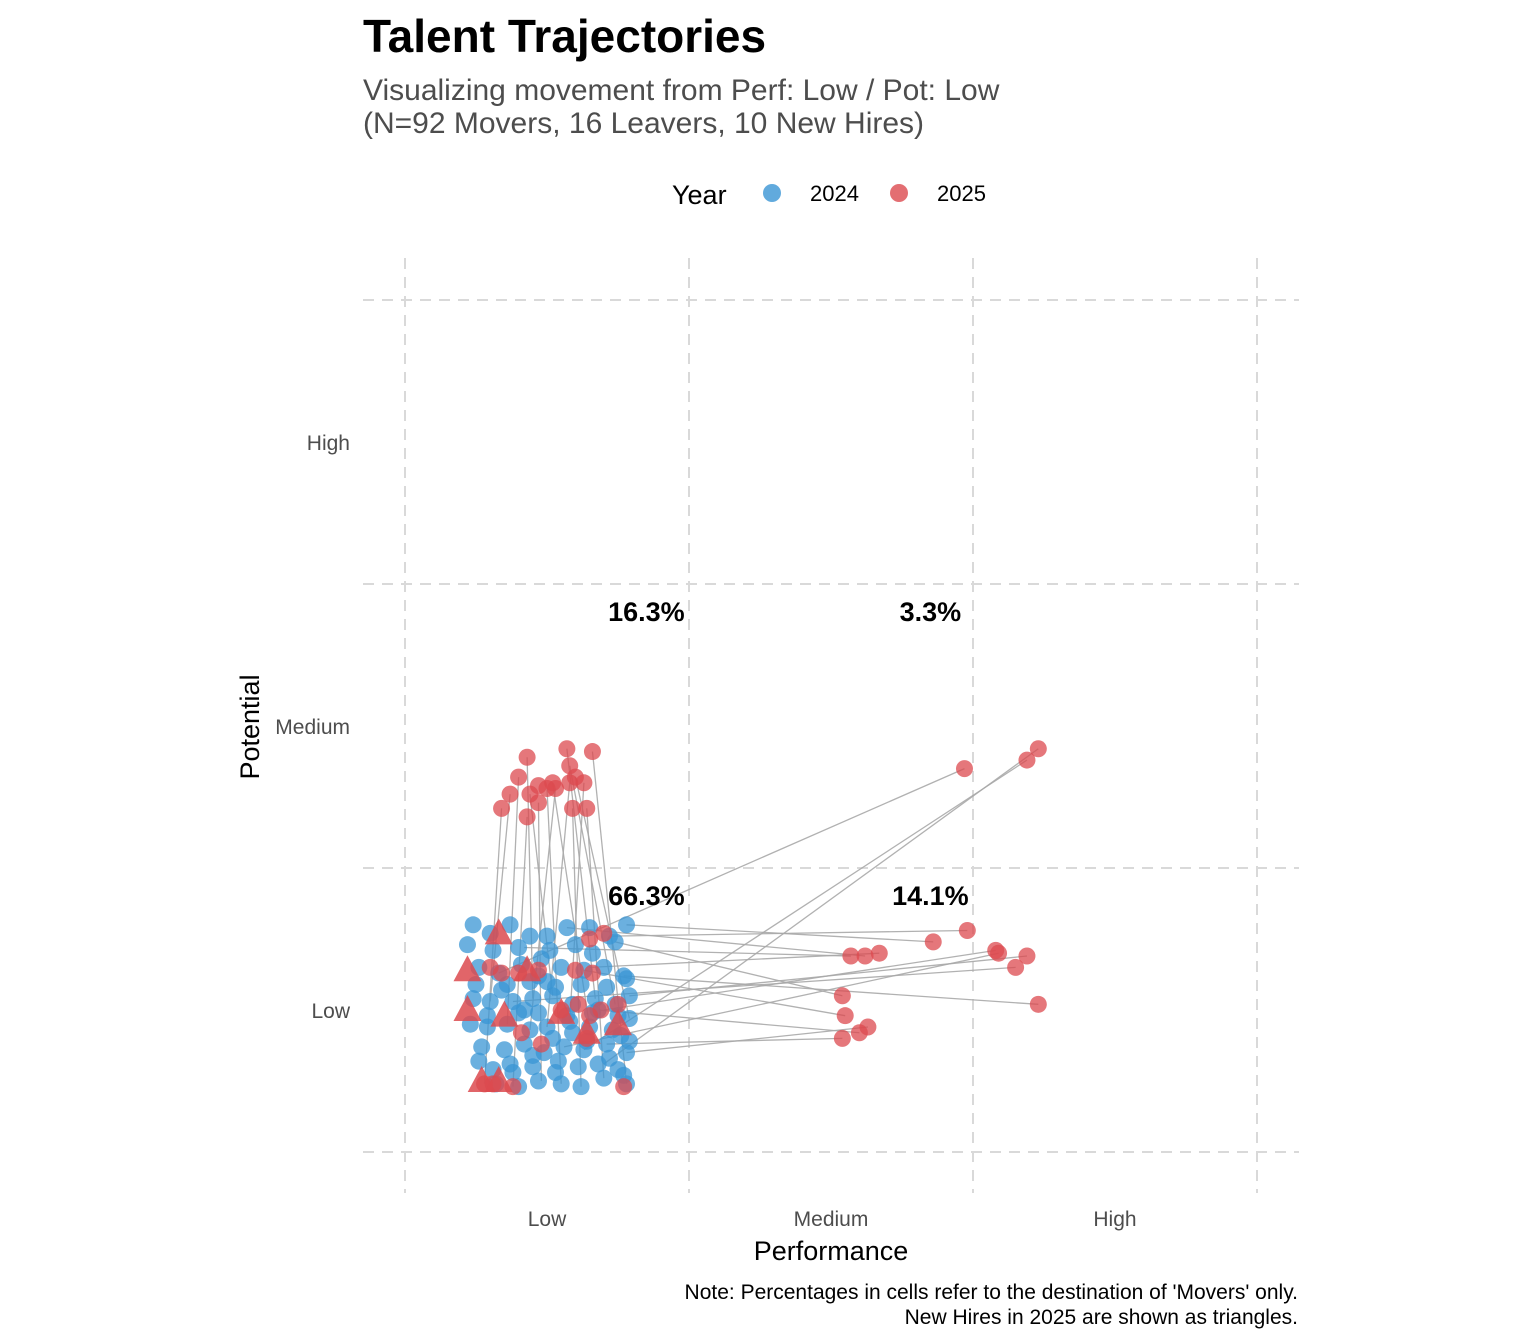 This screenshot has width=1536, height=1344. I want to click on cell-percentage-label: 3.3%, so click(931, 612).